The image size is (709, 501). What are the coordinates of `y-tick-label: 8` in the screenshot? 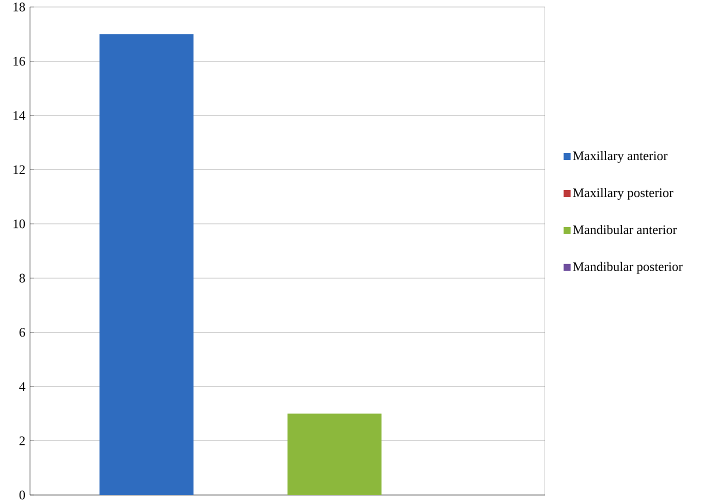 It's located at (22, 278).